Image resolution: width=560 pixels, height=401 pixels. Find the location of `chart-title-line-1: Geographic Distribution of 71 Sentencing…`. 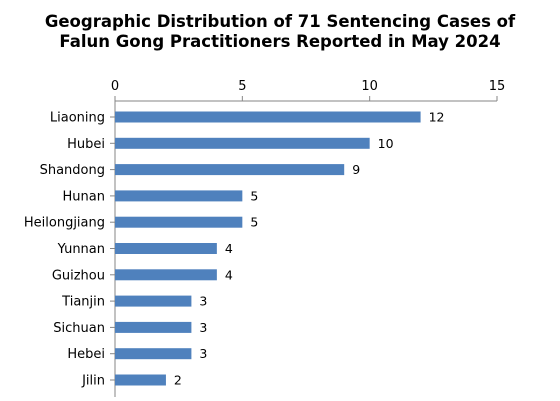

chart-title-line-1: Geographic Distribution of 71 Sentencing… is located at coordinates (280, 21).